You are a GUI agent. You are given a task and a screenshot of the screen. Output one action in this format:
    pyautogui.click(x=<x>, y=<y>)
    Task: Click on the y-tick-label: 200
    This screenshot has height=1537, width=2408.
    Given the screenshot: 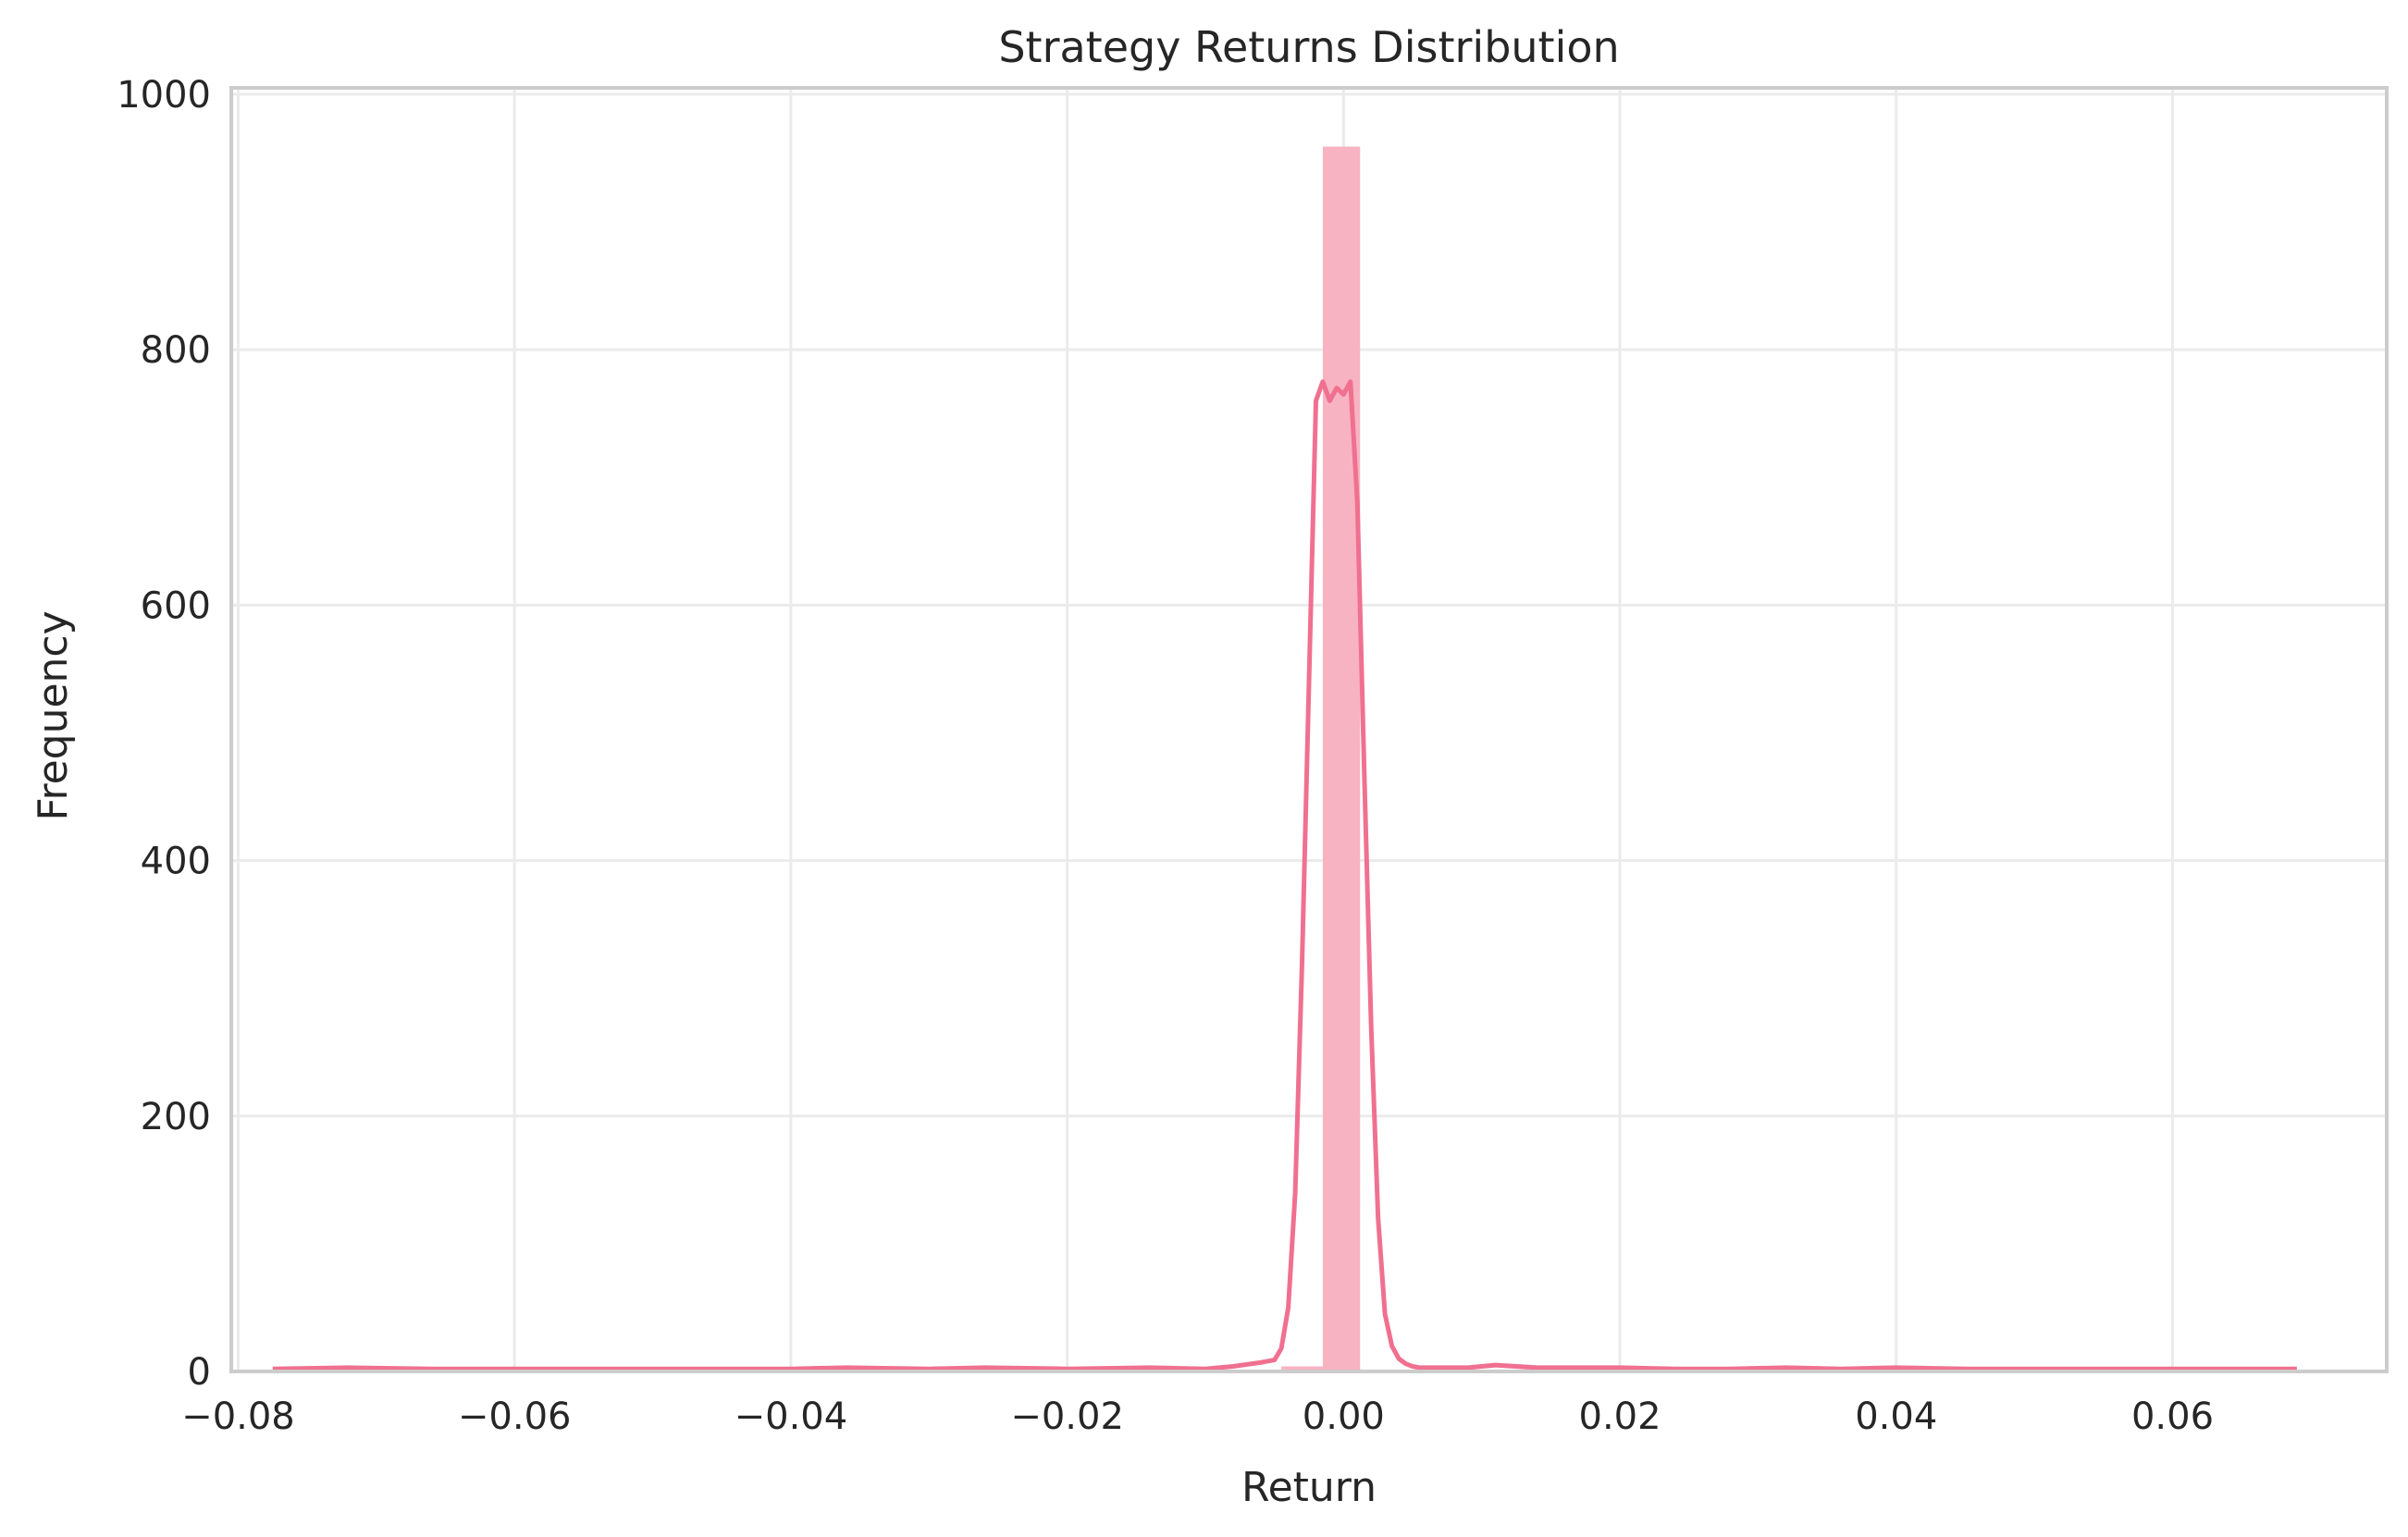 What is the action you would take?
    pyautogui.click(x=176, y=1117)
    